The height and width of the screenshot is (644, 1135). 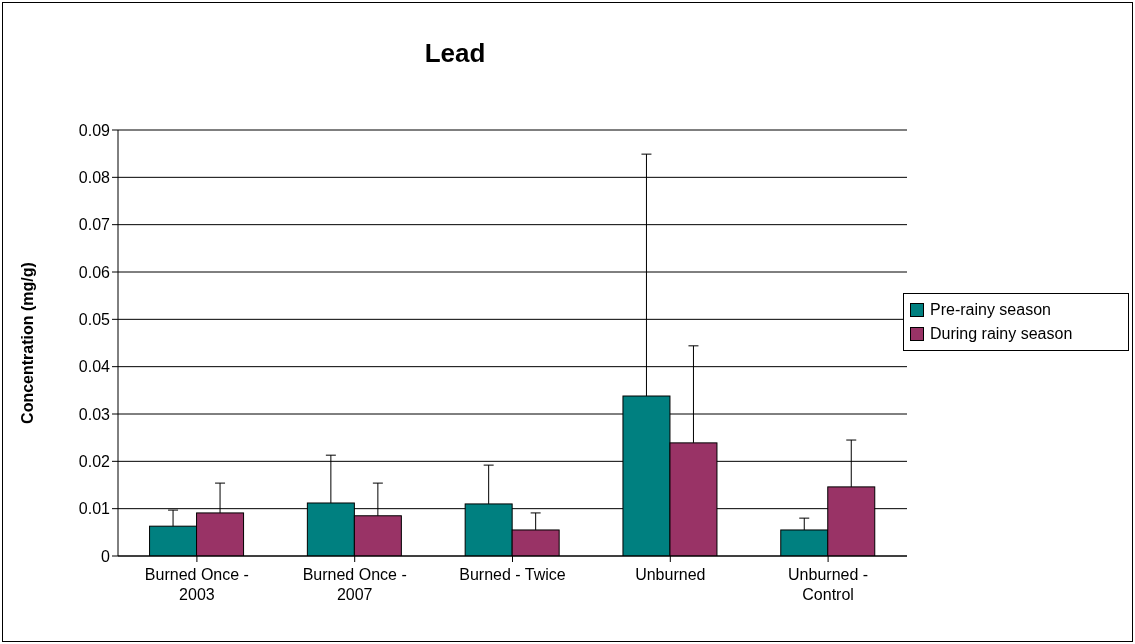 I want to click on x-tick-label: Burned Once - 2007, so click(x=354, y=584).